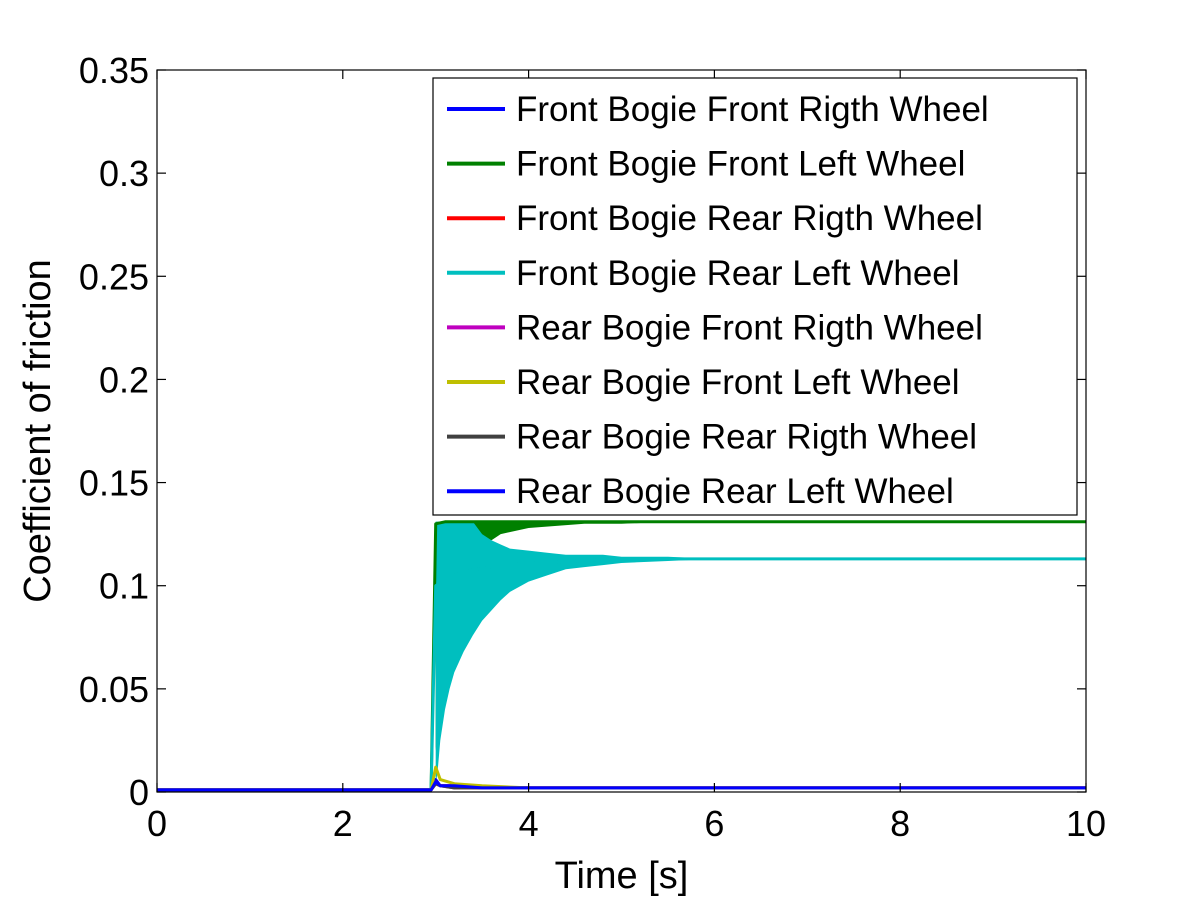 This screenshot has height=900, width=1200. Describe the element at coordinates (114, 483) in the screenshot. I see `y-tick-label: 0.15` at that location.